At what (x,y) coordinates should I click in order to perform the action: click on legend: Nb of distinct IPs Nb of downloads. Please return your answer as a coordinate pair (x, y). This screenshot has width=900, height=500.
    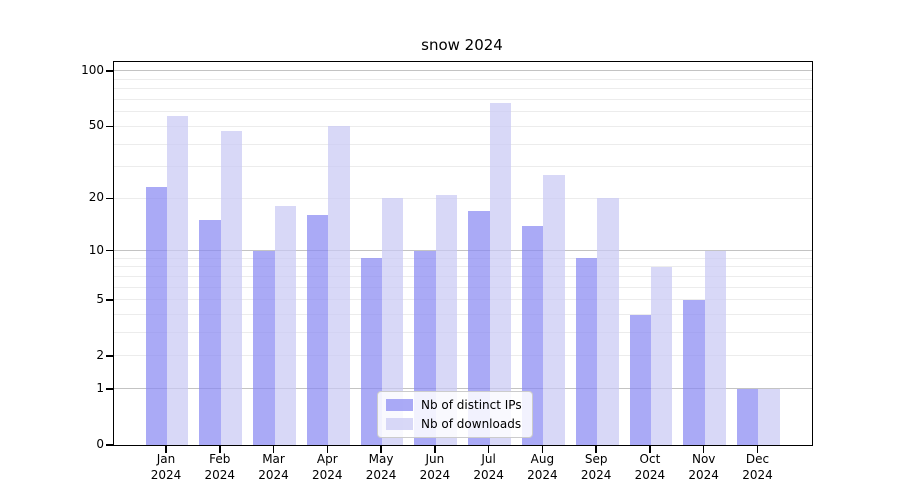
    Looking at the image, I should click on (455, 414).